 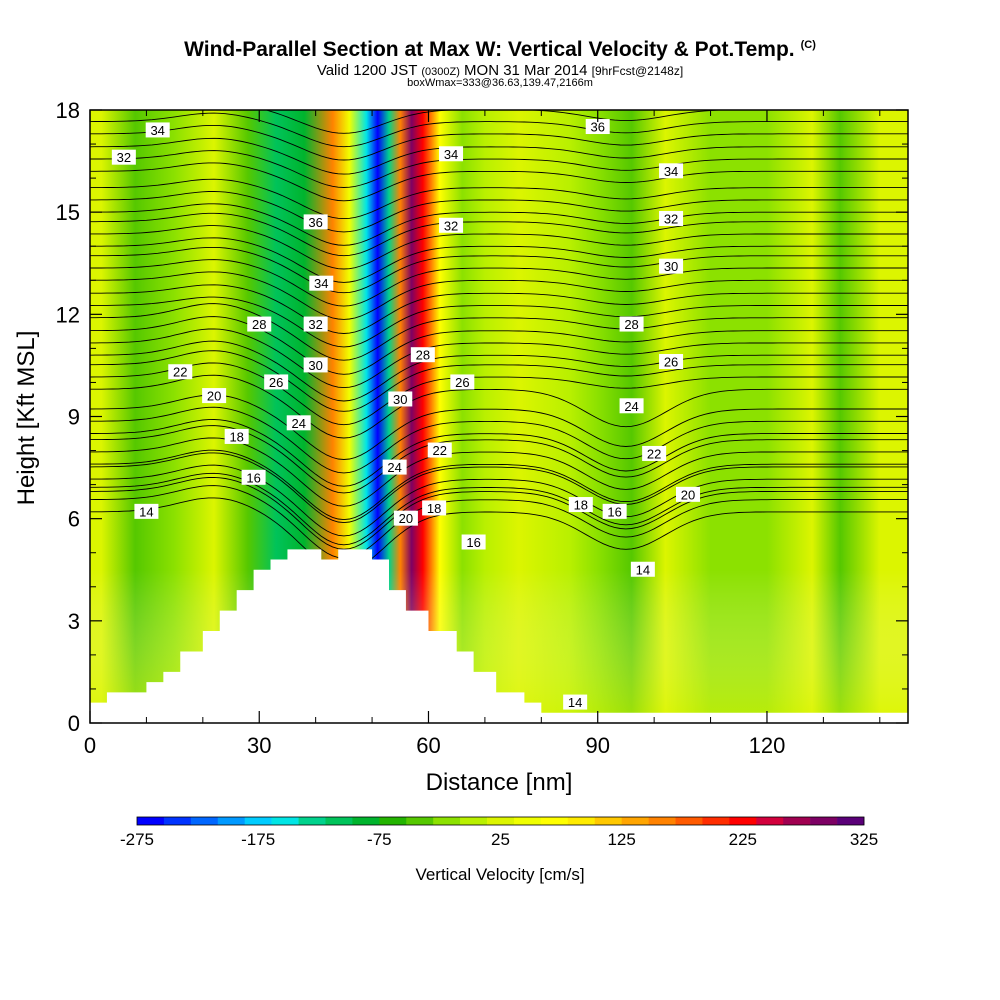 What do you see at coordinates (137, 839) in the screenshot?
I see `colorbar-tick-label: -275` at bounding box center [137, 839].